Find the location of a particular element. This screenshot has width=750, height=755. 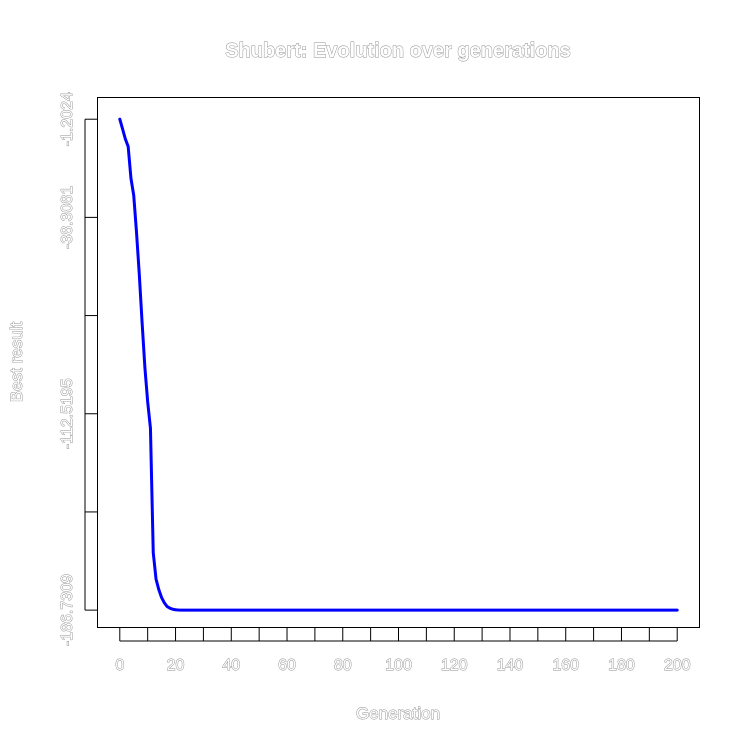

x-tick-label: 20 is located at coordinates (176, 665).